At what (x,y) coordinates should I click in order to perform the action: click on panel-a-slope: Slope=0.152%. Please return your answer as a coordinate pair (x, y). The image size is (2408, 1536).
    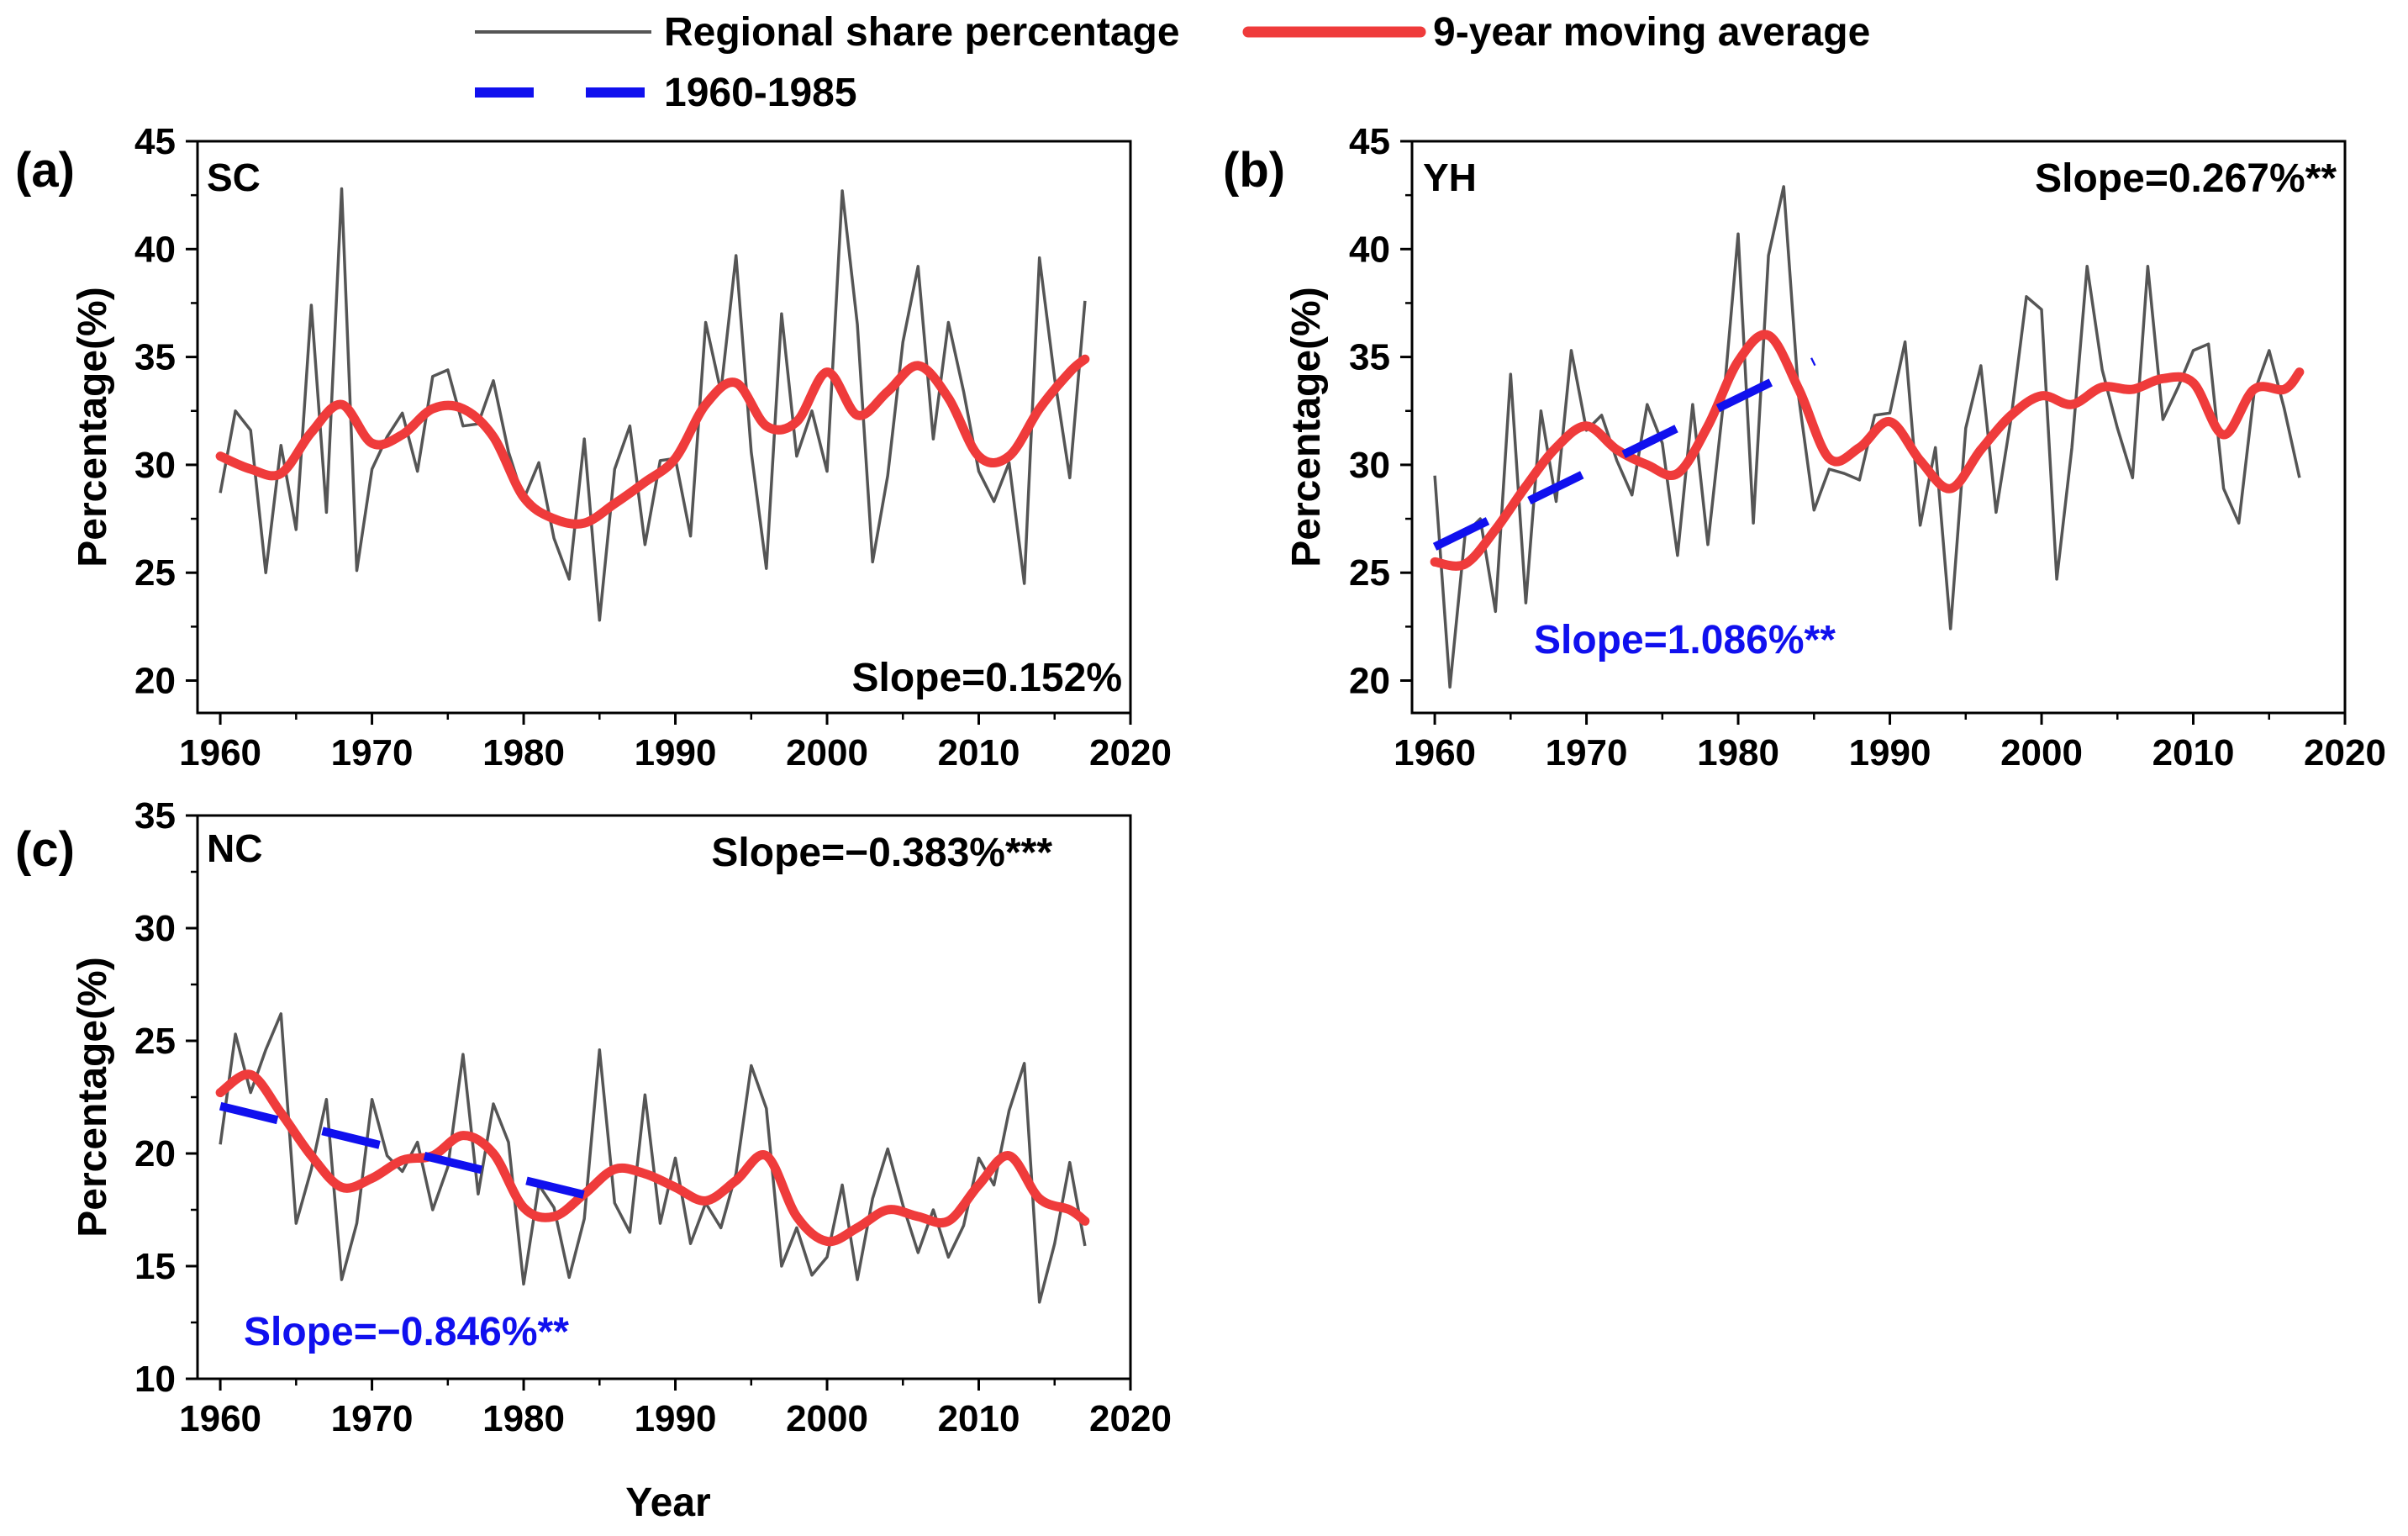
    Looking at the image, I should click on (986, 678).